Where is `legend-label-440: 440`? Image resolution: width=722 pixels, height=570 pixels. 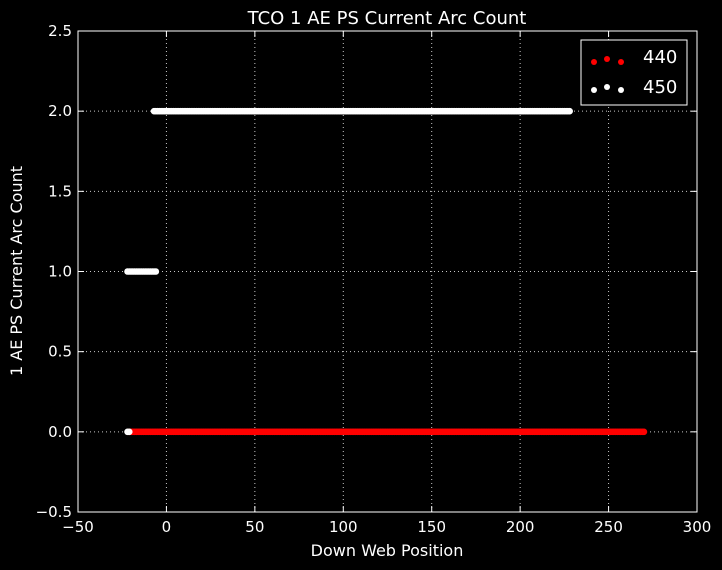 legend-label-440: 440 is located at coordinates (660, 57).